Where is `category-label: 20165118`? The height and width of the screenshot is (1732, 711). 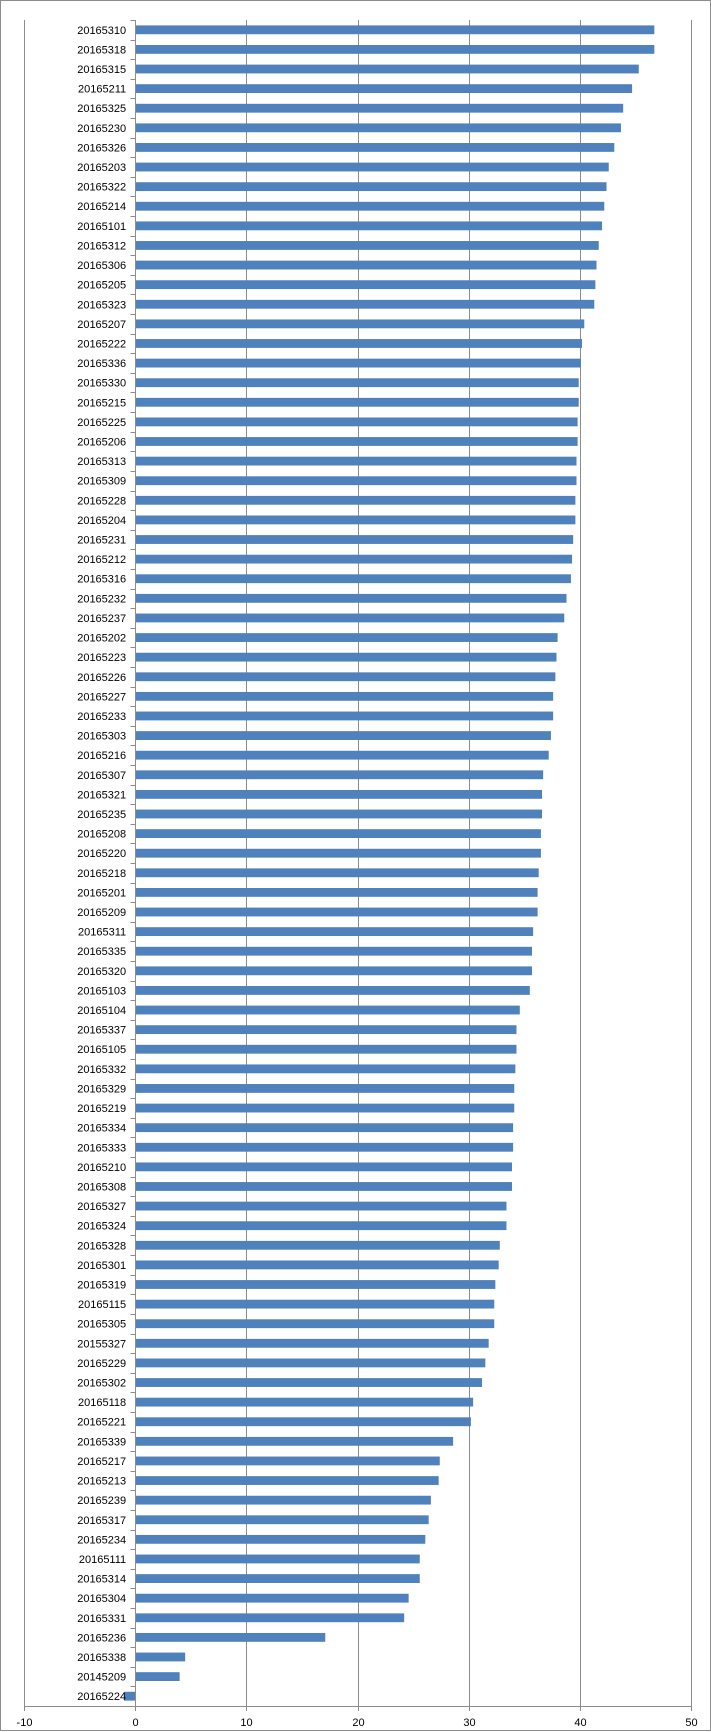
category-label: 20165118 is located at coordinates (102, 1403).